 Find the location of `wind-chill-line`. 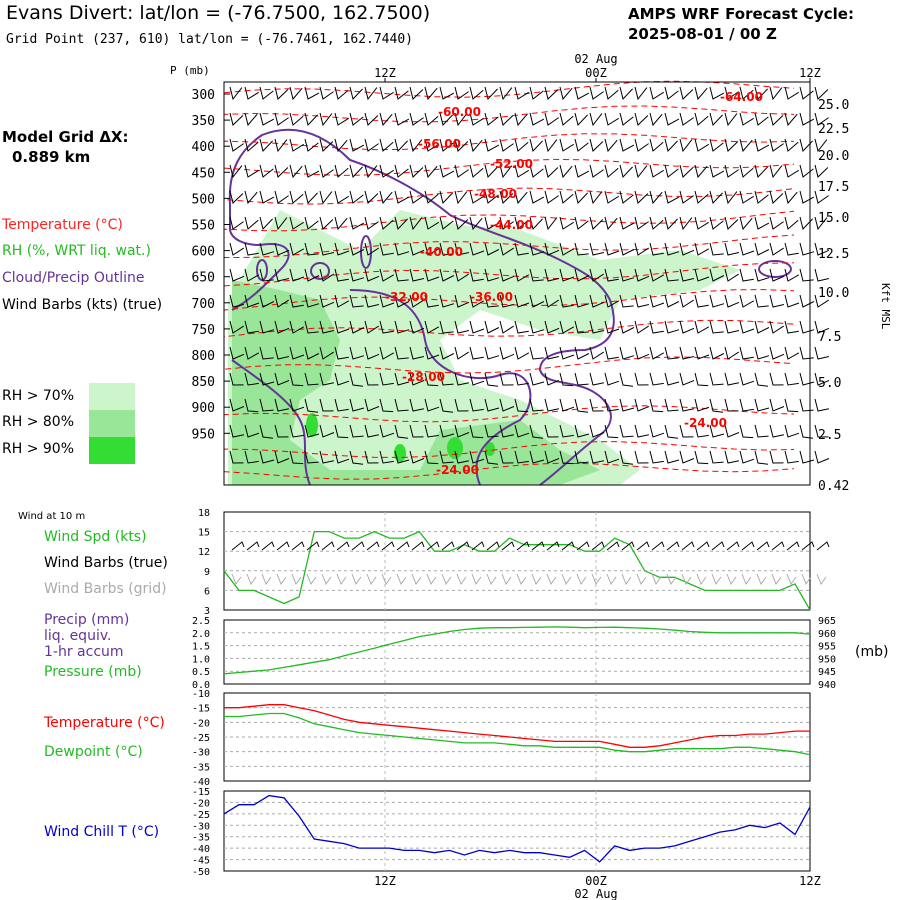

wind-chill-line is located at coordinates (517, 828).